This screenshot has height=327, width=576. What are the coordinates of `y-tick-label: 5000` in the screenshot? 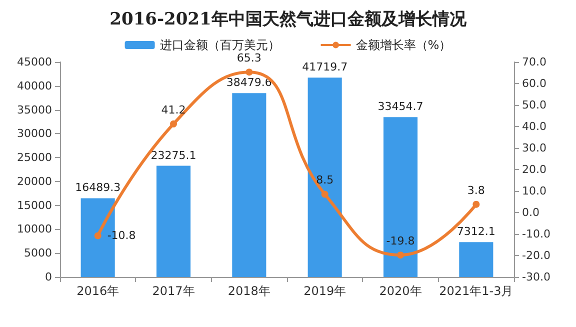 It's located at (38, 253).